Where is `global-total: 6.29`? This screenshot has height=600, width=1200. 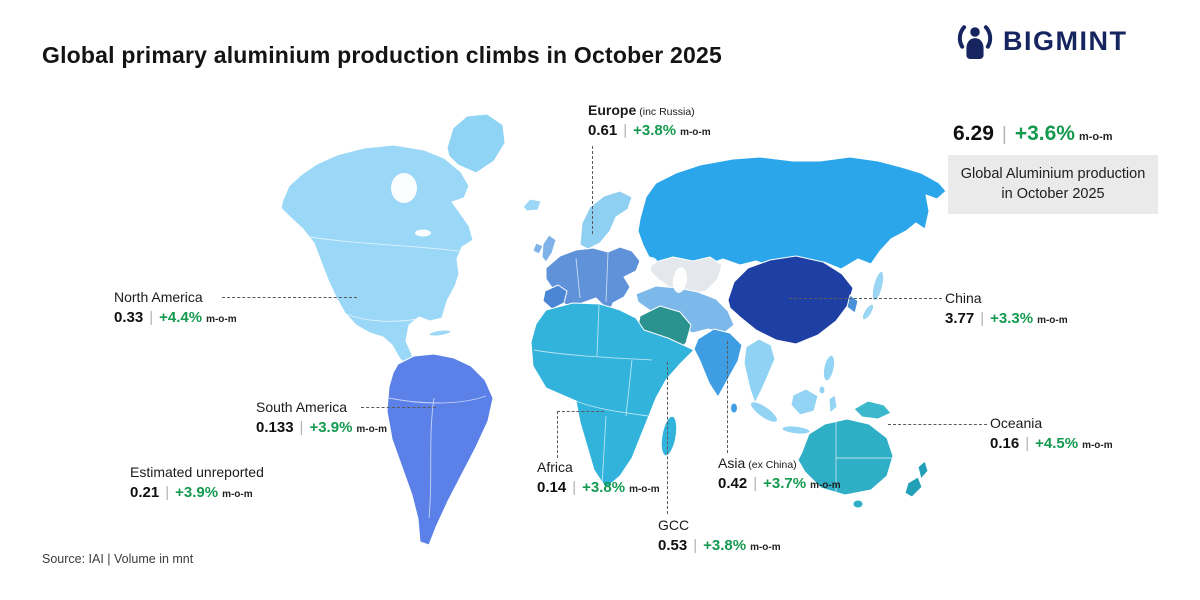
global-total: 6.29 is located at coordinates (973, 133).